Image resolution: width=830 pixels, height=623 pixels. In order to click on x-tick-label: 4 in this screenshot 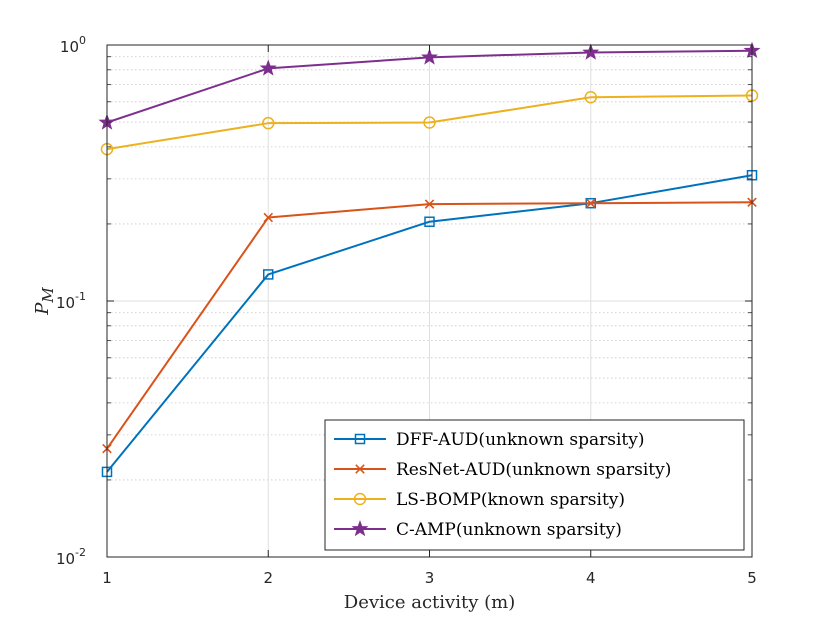, I will do `click(591, 578)`.